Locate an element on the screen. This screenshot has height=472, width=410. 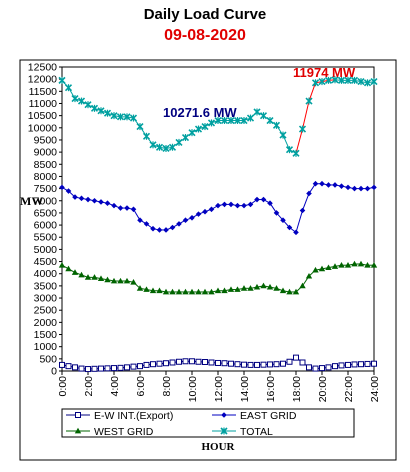
x-tick-label: 6:00 is located at coordinates (141, 386).